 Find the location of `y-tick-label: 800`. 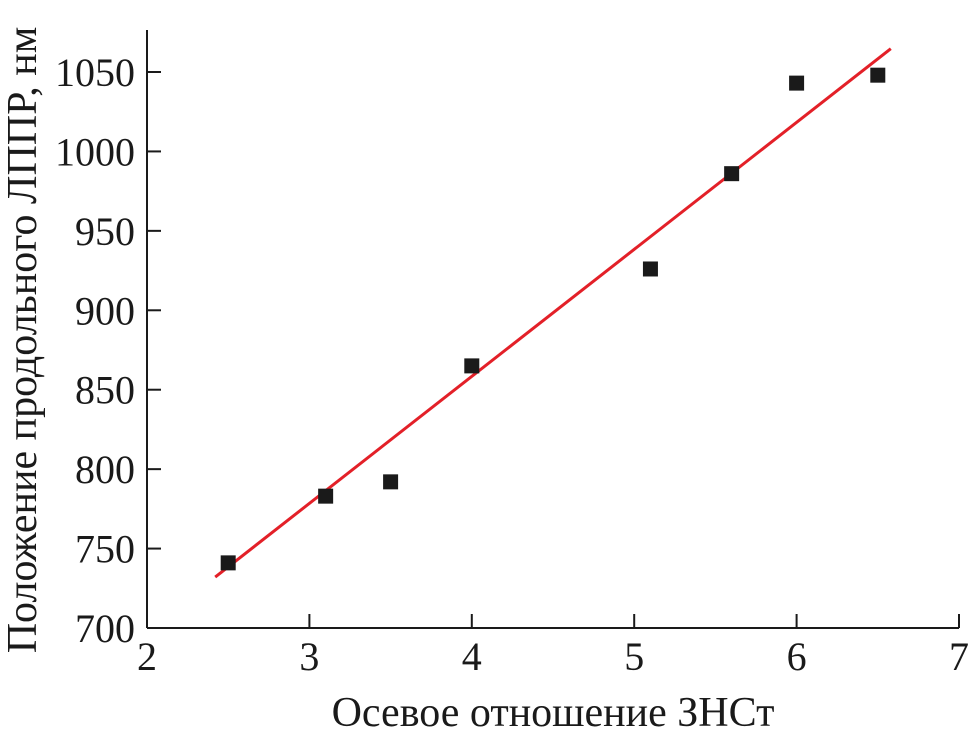

y-tick-label: 800 is located at coordinates (105, 469).